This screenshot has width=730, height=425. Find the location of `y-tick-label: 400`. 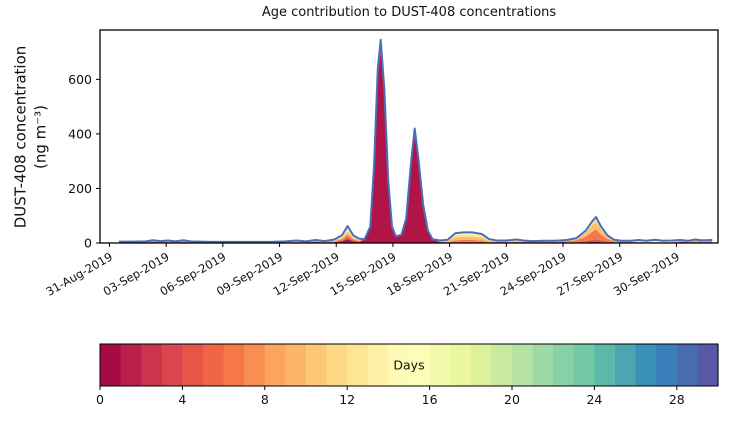

y-tick-label: 400 is located at coordinates (80, 133).